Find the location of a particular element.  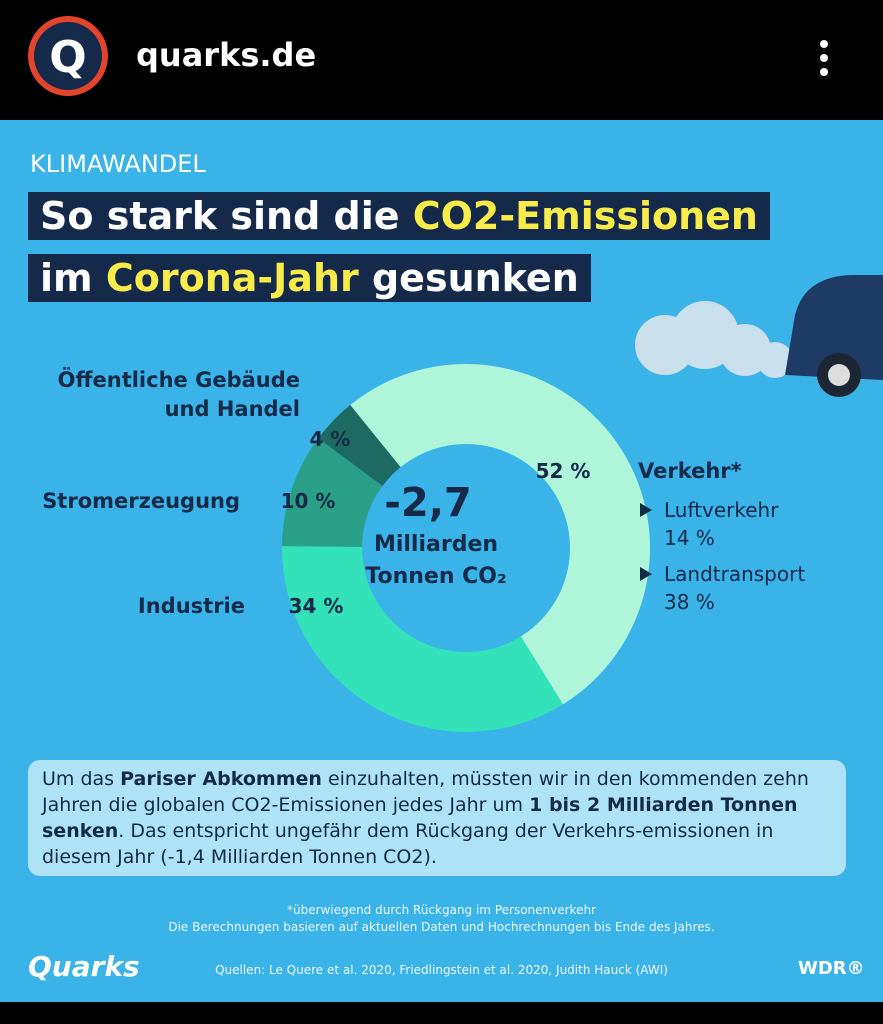

category-label: Öffentliche Gebäude und Handel is located at coordinates (178, 394).